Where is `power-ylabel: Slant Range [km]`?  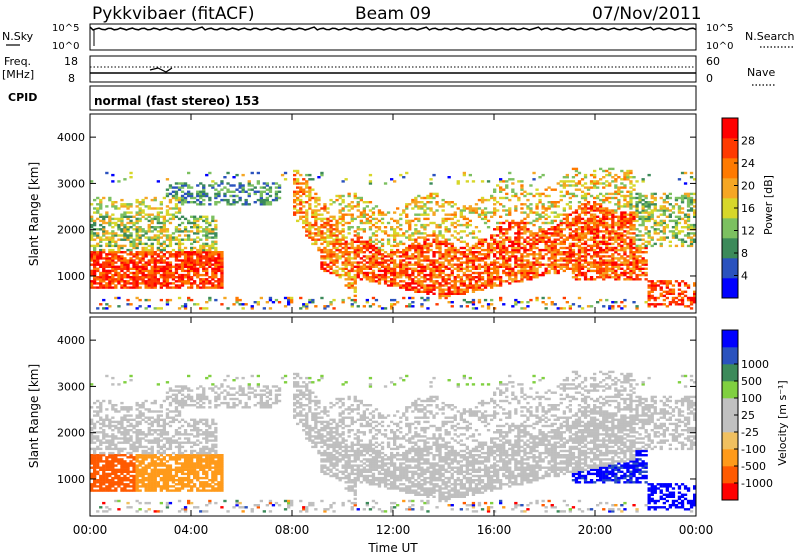 power-ylabel: Slant Range [km] is located at coordinates (34, 214).